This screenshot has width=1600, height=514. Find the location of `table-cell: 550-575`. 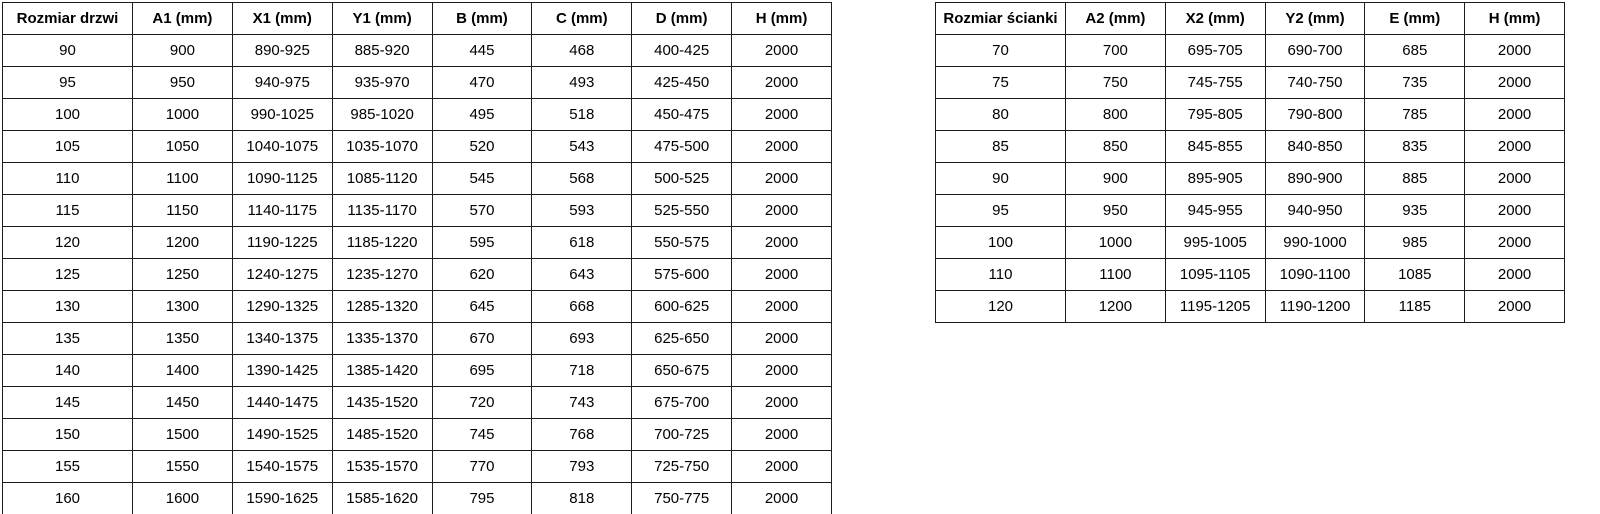

table-cell: 550-575 is located at coordinates (682, 242).